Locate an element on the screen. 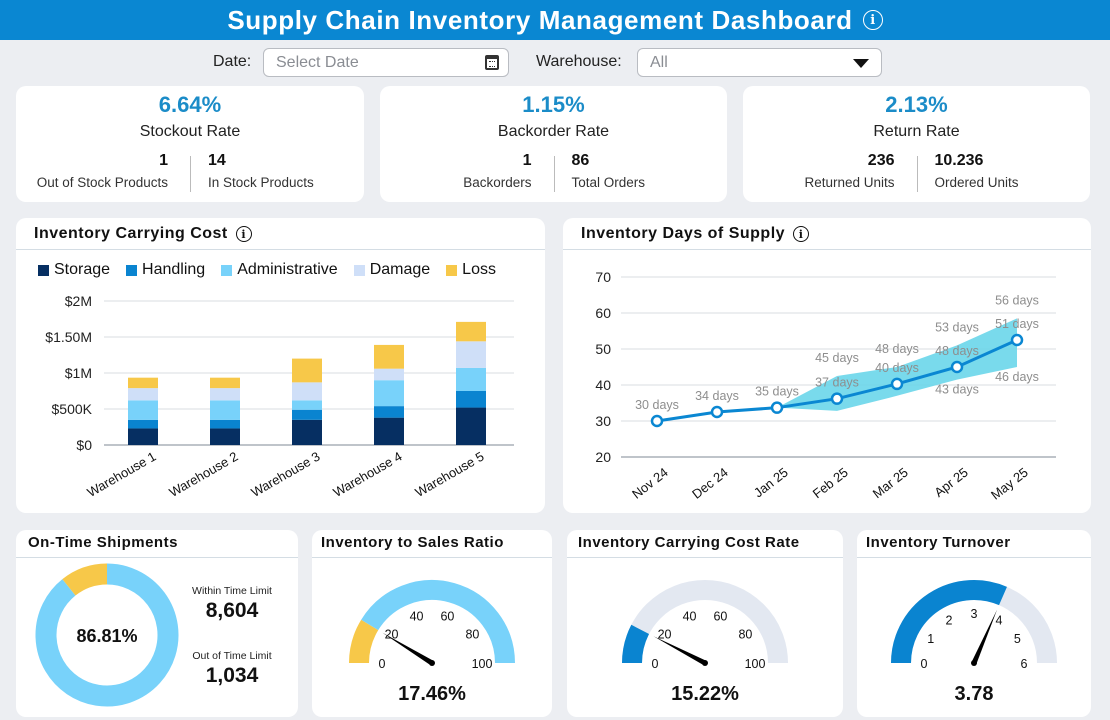  kpi-left-metric: 1 Out of Stock Products is located at coordinates (103, 171).